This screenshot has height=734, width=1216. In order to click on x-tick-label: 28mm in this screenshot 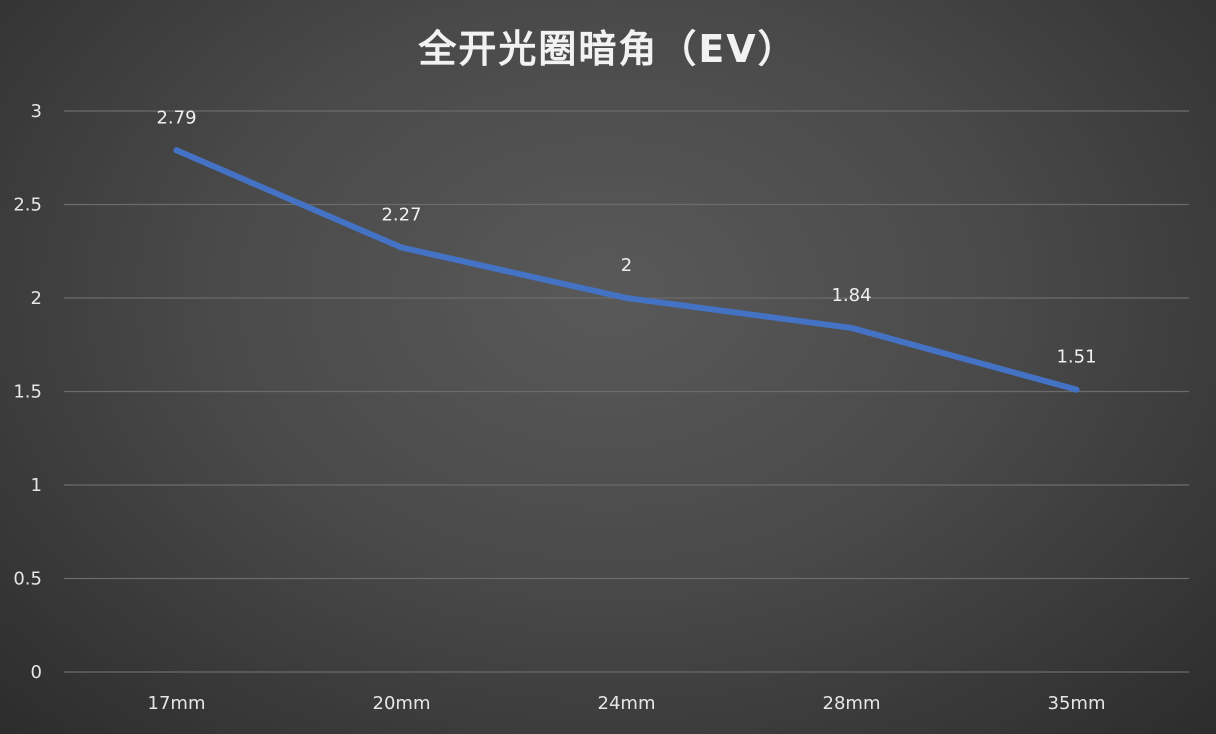, I will do `click(852, 703)`.